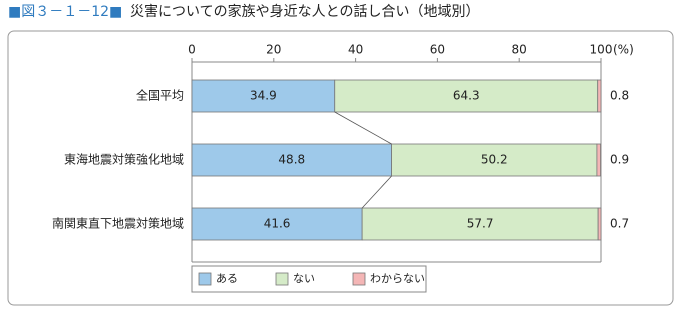 Image resolution: width=680 pixels, height=315 pixels. What do you see at coordinates (355, 50) in the screenshot?
I see `x-tick-label: 40` at bounding box center [355, 50].